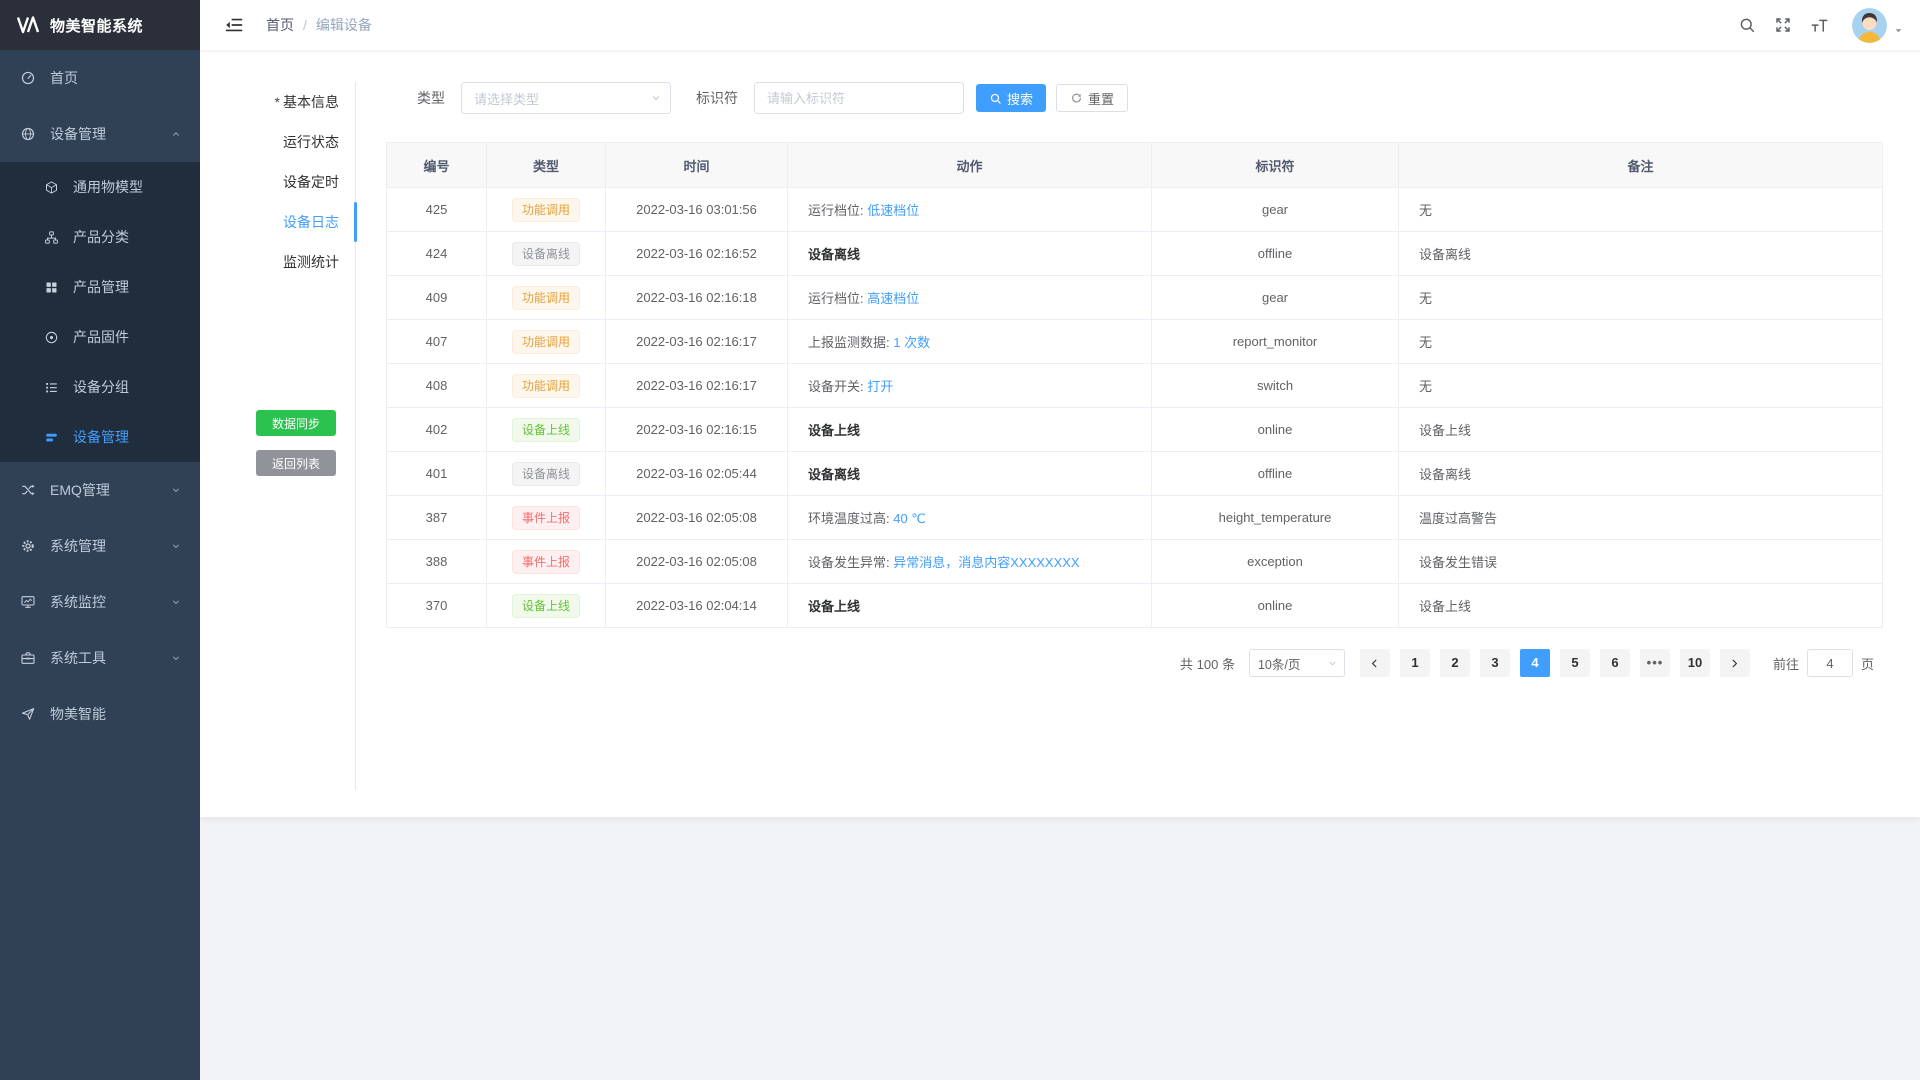 The width and height of the screenshot is (1920, 1080). I want to click on page-button-4: 4, so click(1534, 663).